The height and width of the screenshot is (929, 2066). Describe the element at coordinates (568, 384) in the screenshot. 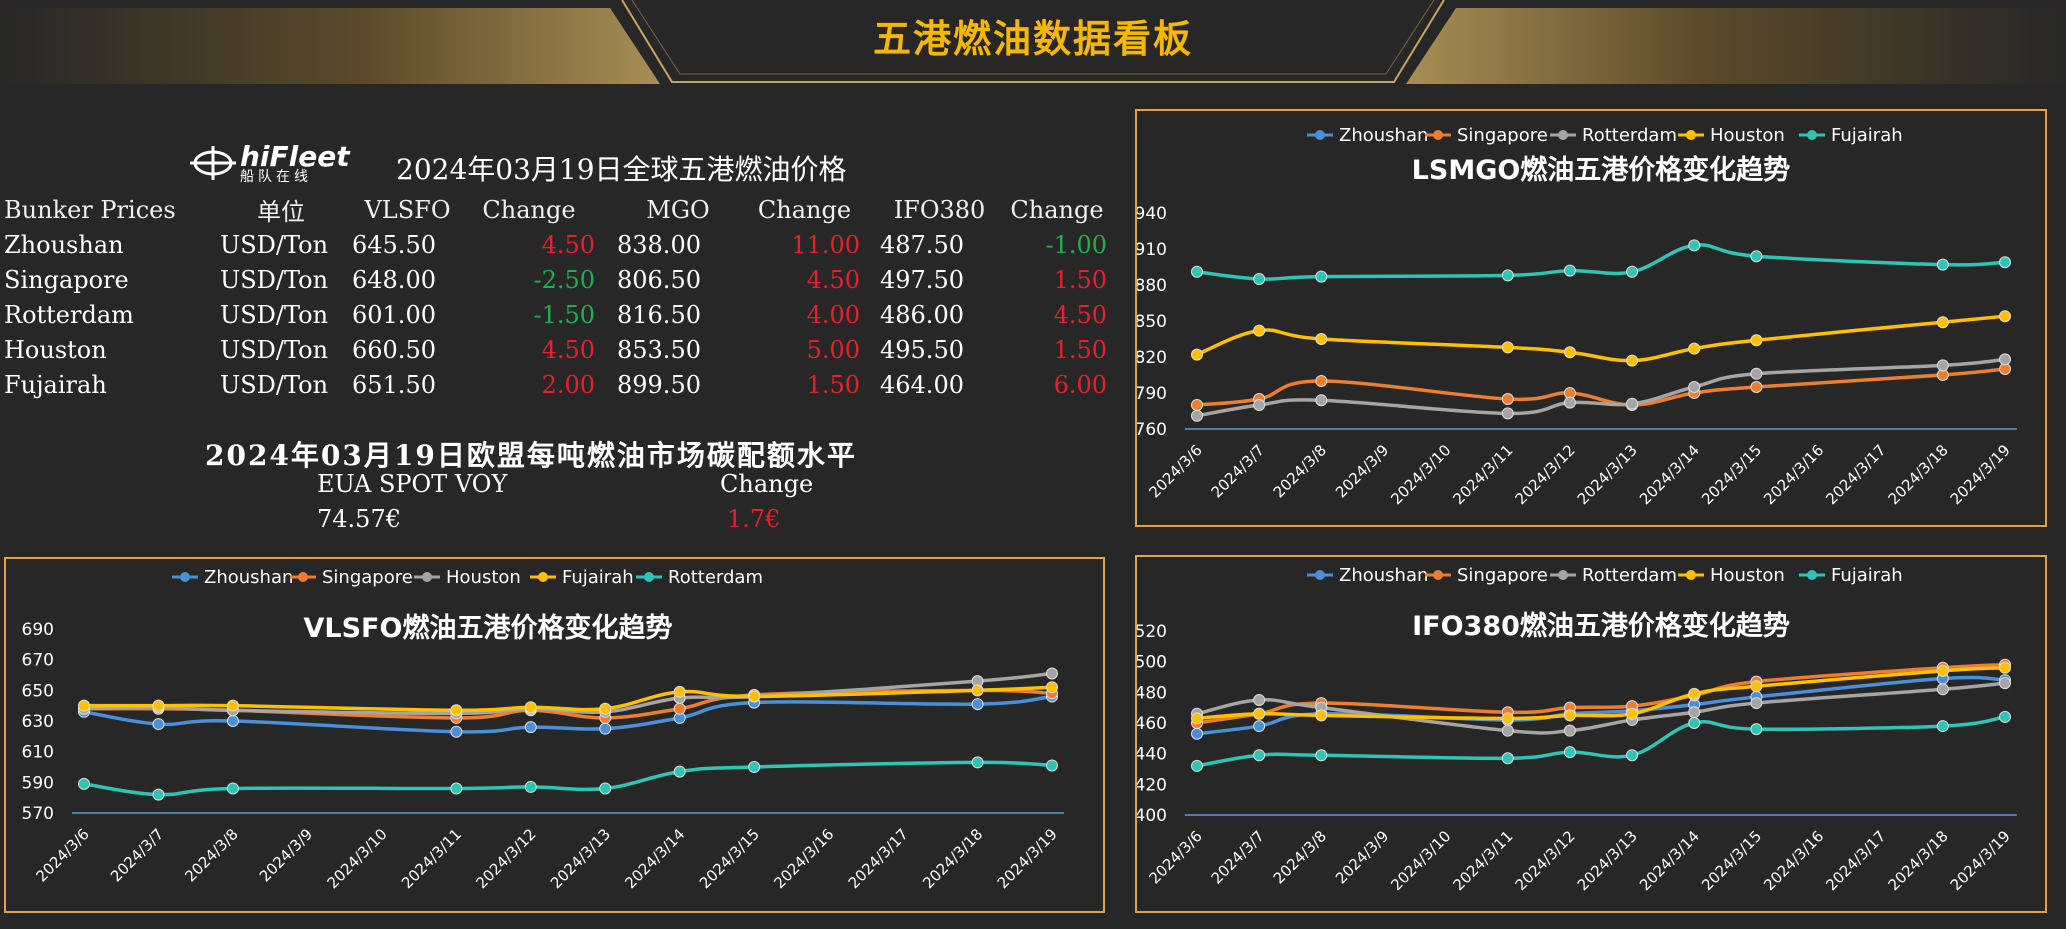

I see `vlsfo-change-cell: 2.00` at that location.